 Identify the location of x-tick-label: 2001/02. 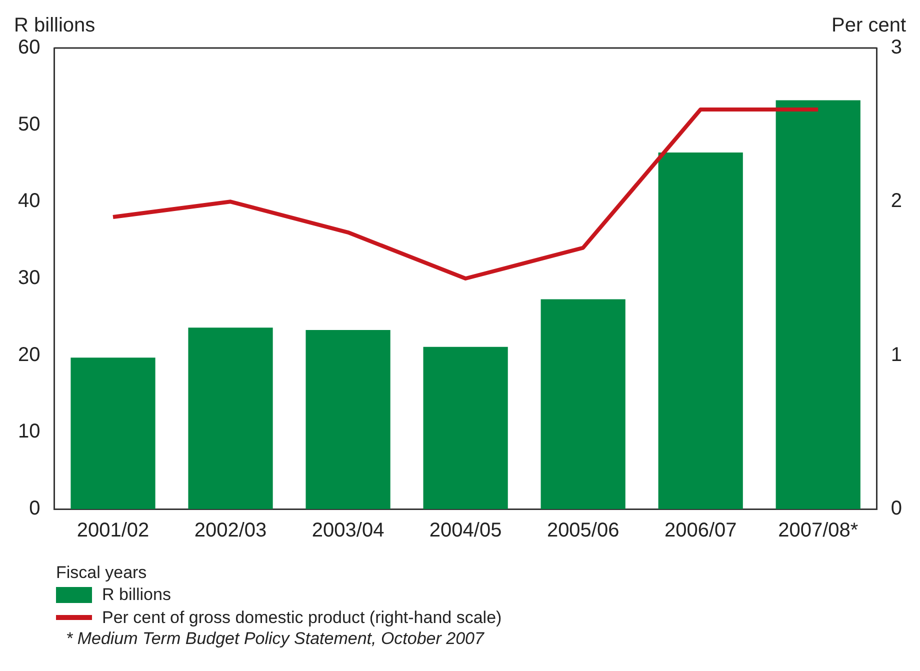
(113, 531).